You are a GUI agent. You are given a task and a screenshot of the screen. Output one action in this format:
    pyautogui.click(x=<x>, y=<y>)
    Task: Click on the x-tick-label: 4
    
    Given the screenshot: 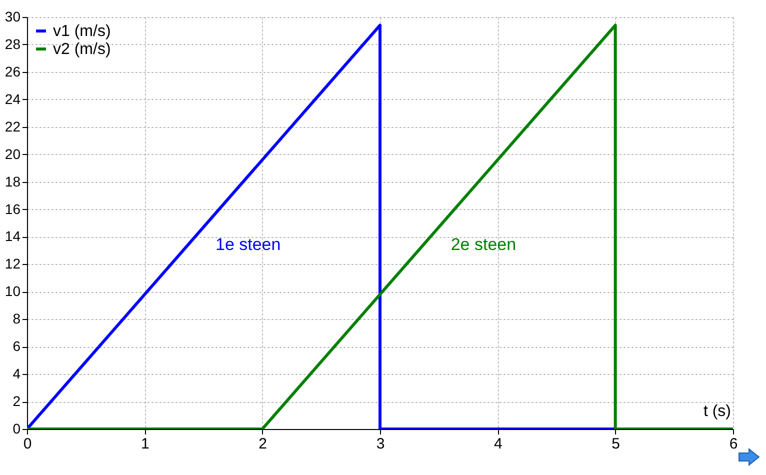 What is the action you would take?
    pyautogui.click(x=498, y=444)
    